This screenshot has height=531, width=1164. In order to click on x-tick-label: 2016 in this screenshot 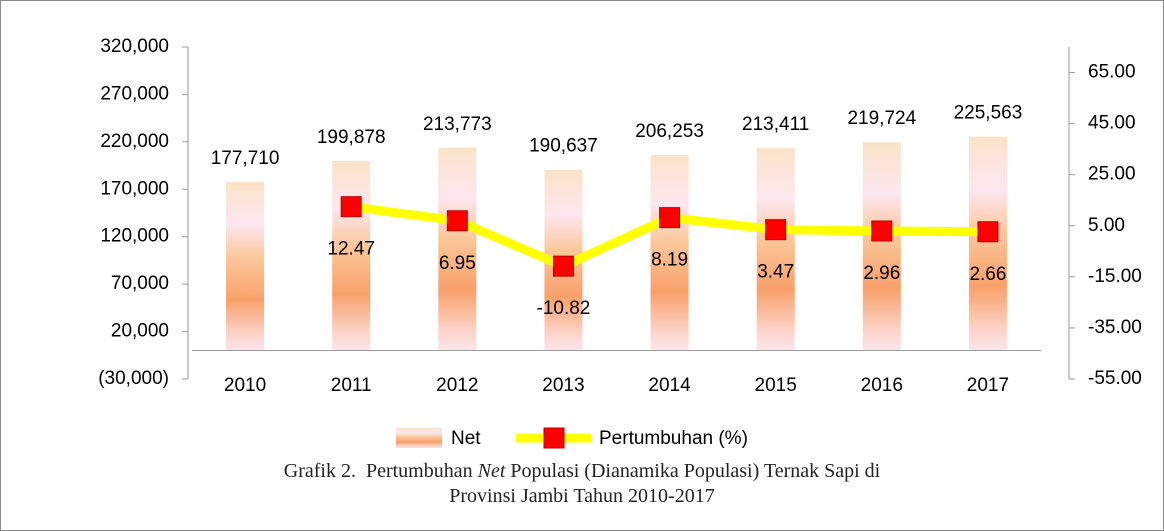, I will do `click(882, 385)`.